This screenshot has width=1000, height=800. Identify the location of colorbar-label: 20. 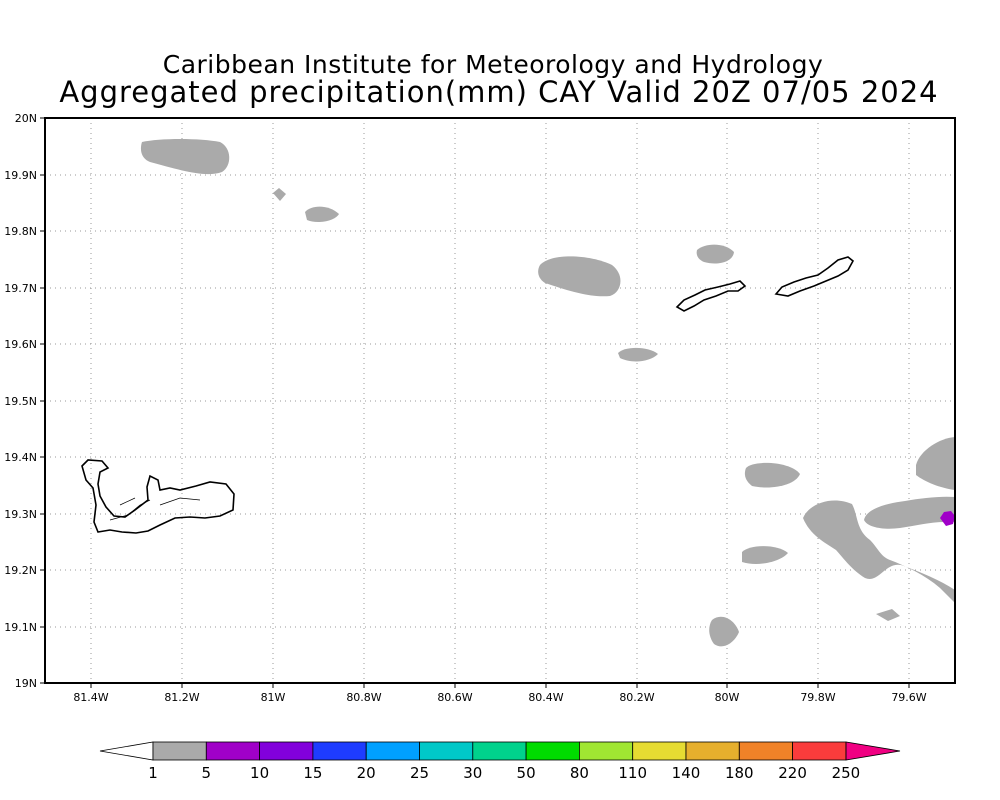
(366, 773).